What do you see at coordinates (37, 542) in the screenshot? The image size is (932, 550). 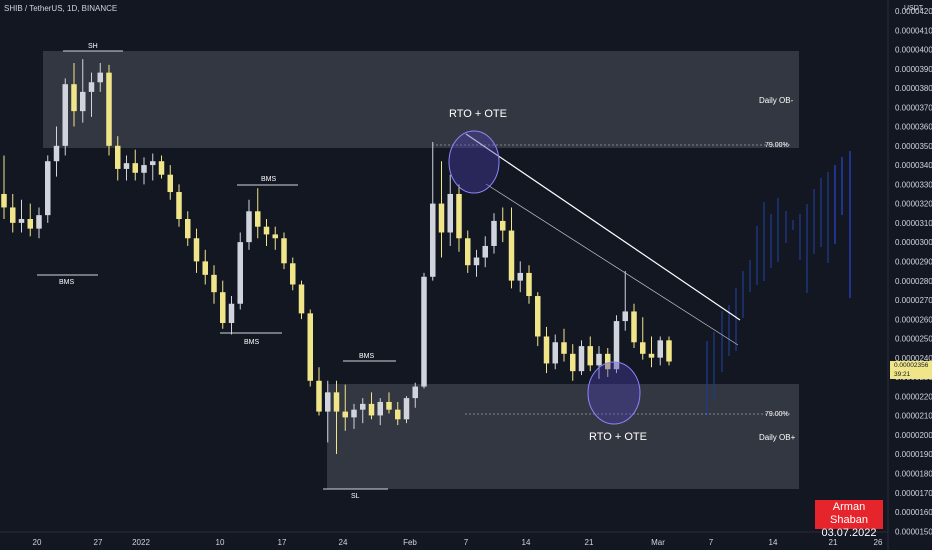 I see `time-axis-label: 20` at bounding box center [37, 542].